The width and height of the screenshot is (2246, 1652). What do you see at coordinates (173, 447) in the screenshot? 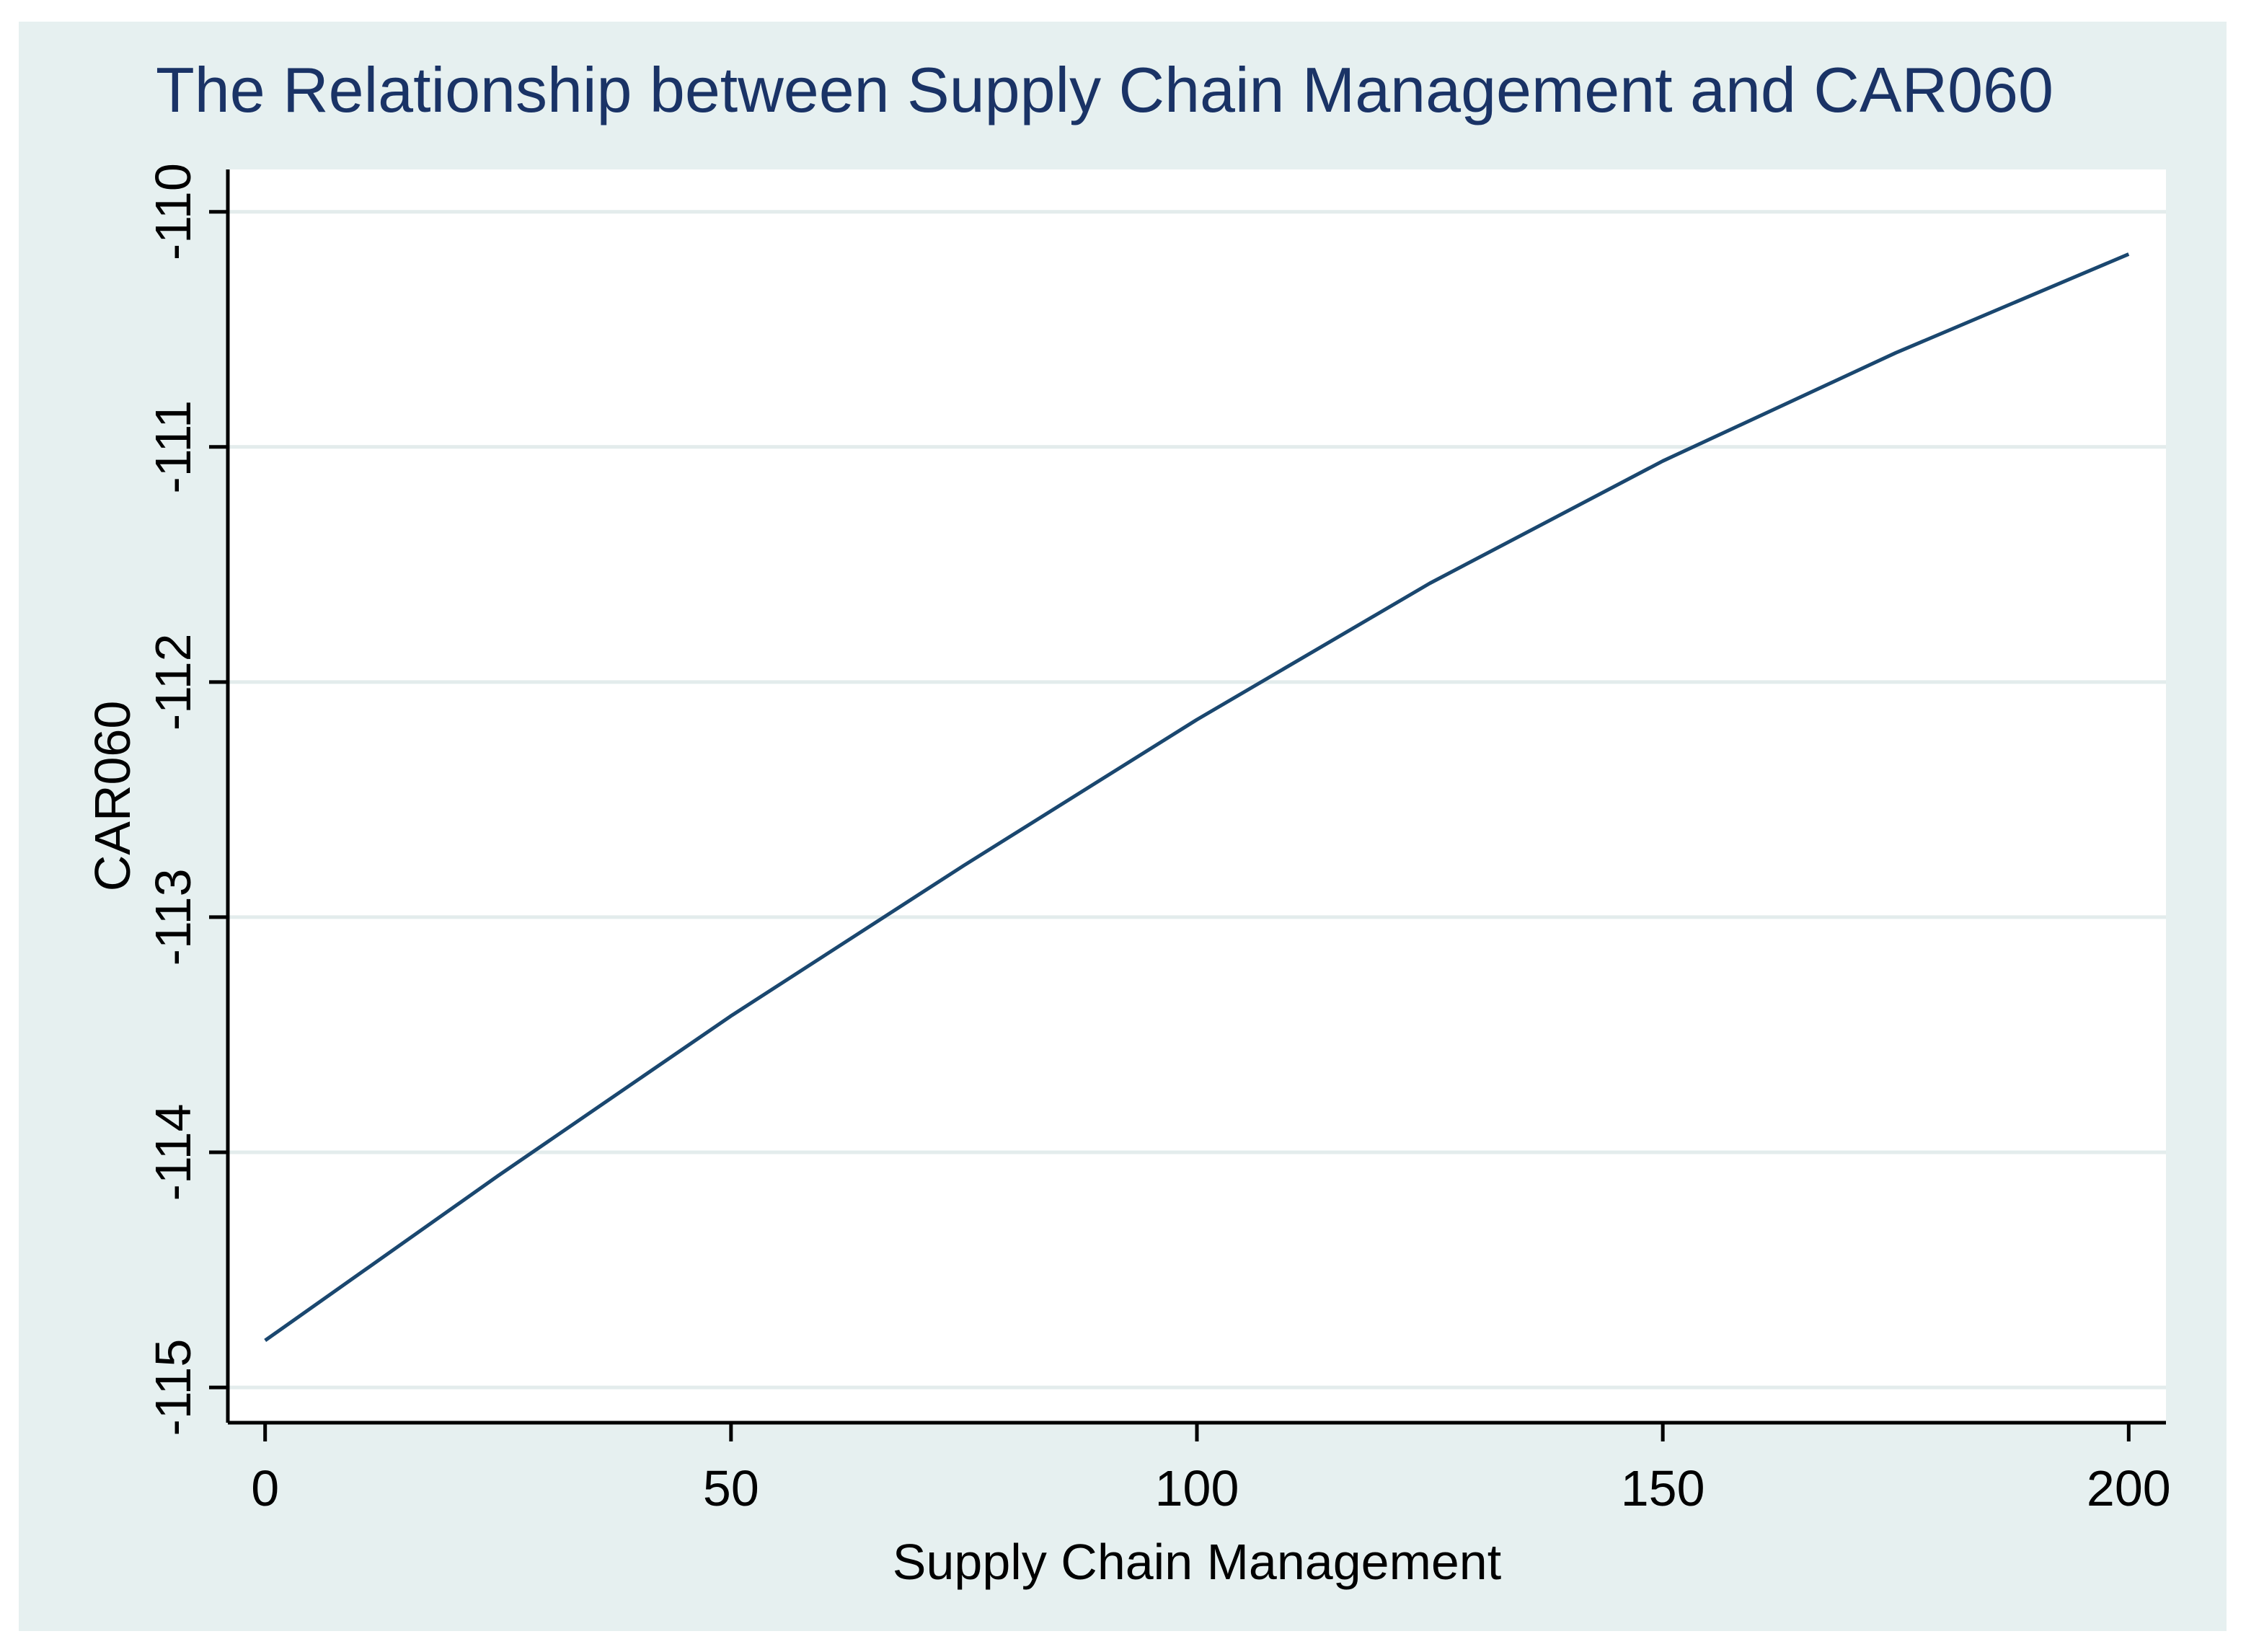
I see `y-tick-label: -111` at bounding box center [173, 447].